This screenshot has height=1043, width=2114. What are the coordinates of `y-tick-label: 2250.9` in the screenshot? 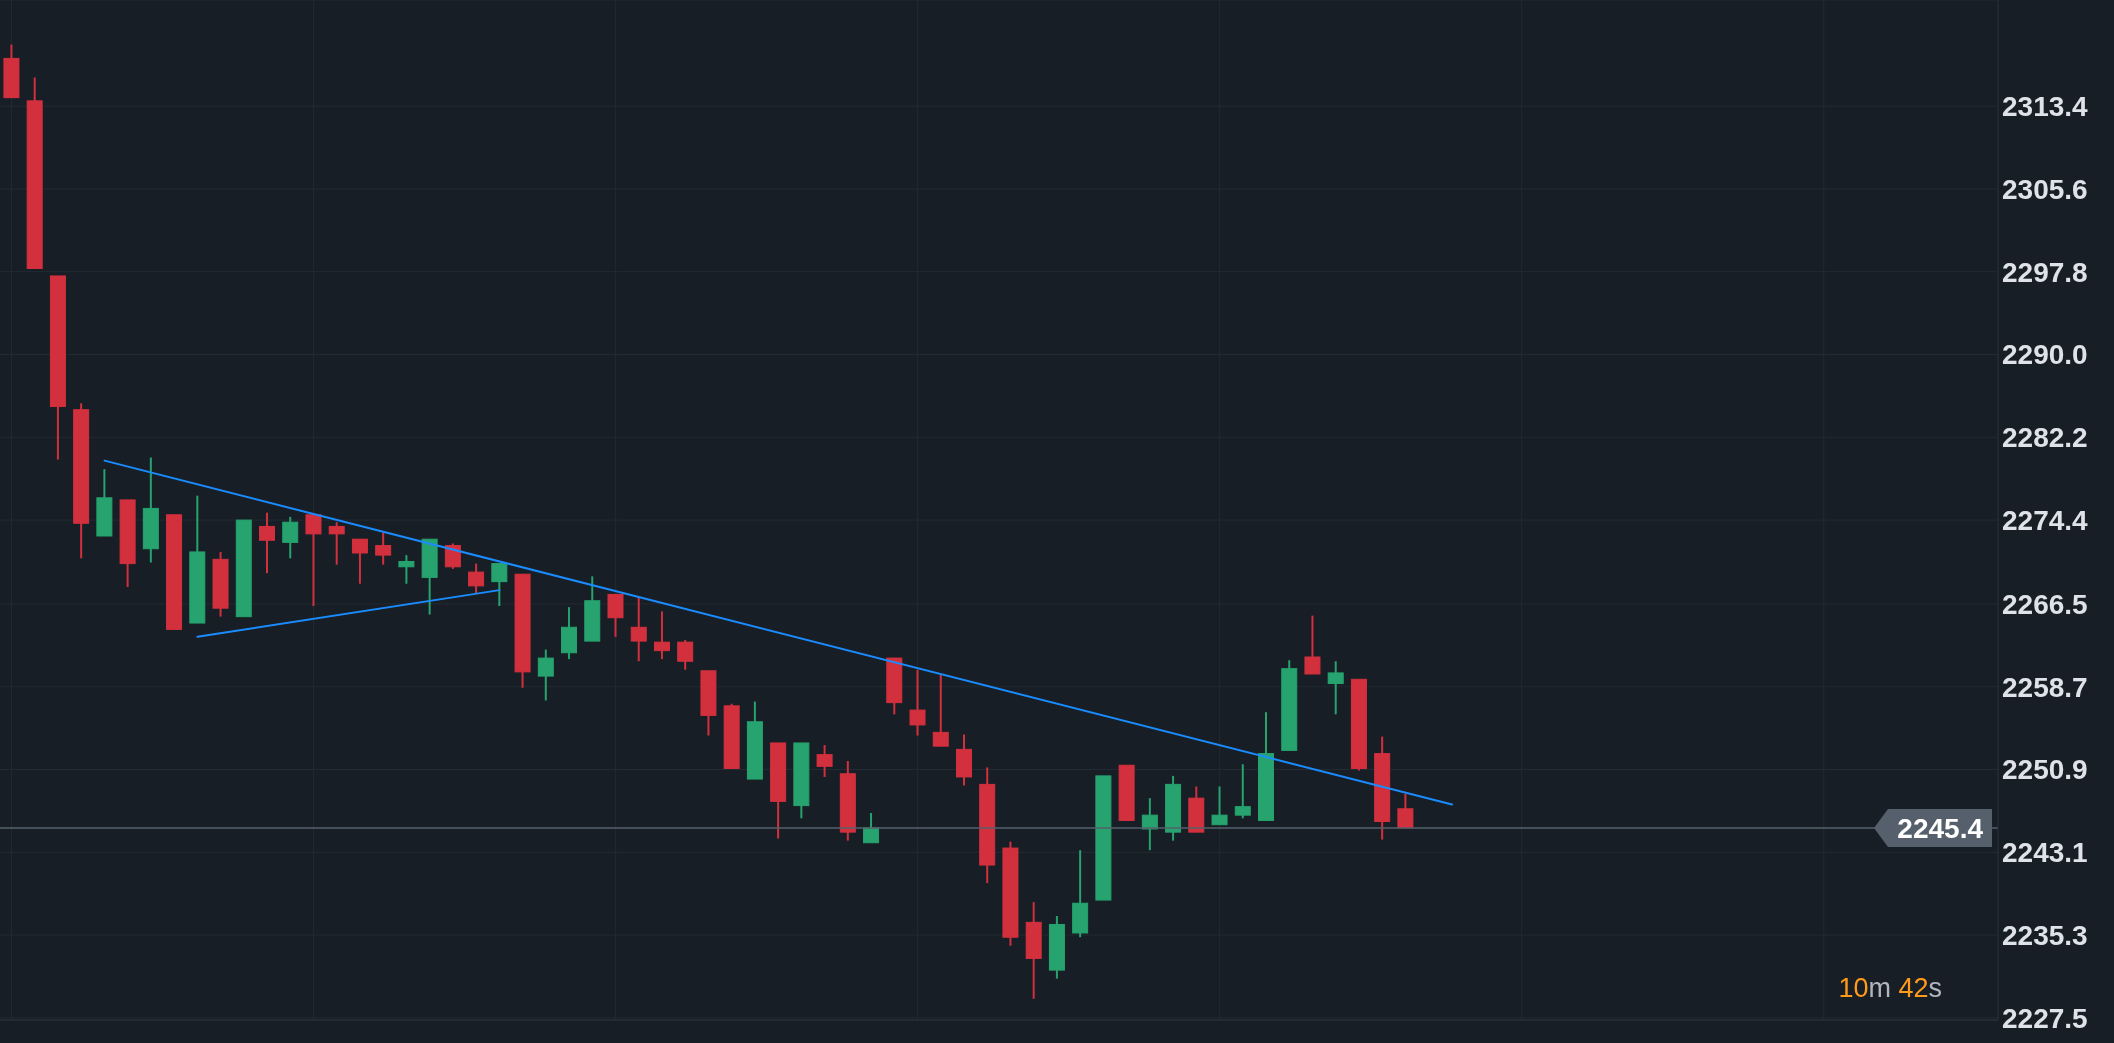 It's located at (2045, 770).